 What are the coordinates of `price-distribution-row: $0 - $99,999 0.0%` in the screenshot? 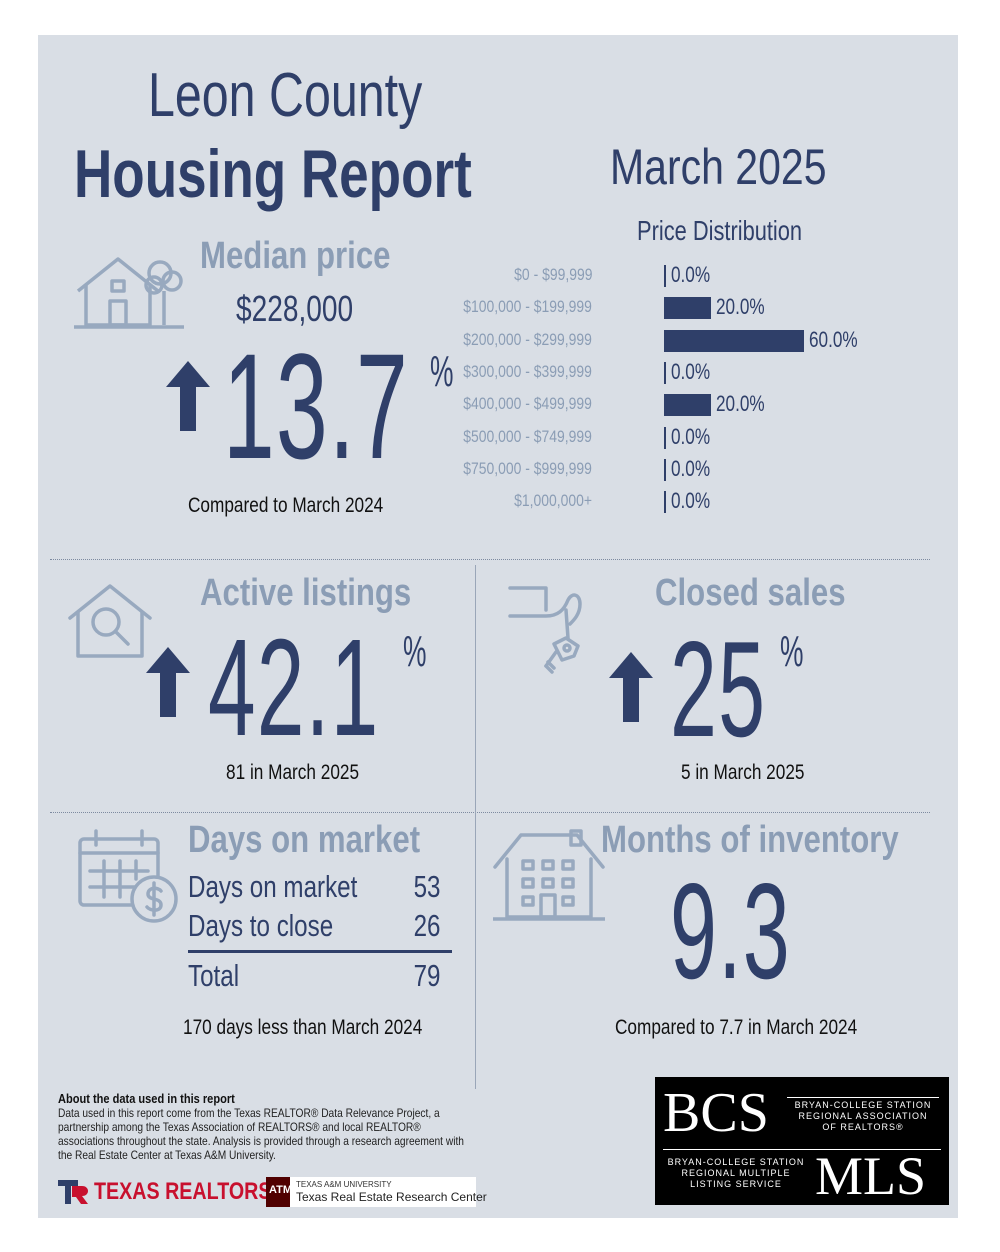 It's located at (668, 275).